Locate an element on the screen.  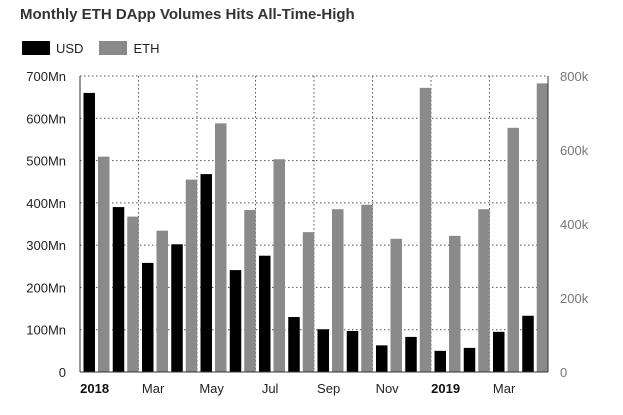
legend-item-eth: ETH is located at coordinates (129, 48).